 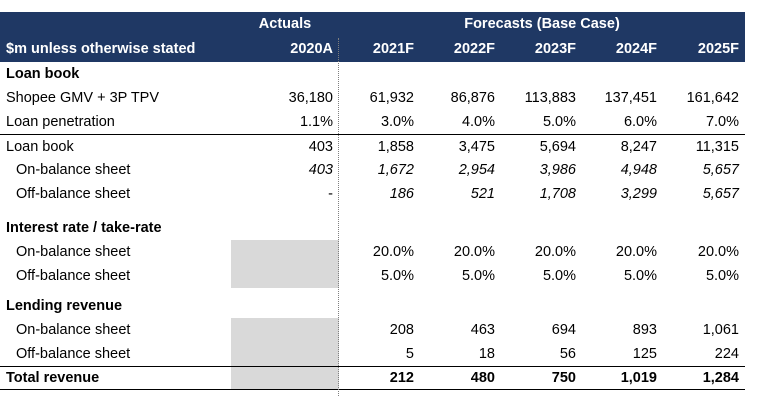 What do you see at coordinates (84, 228) in the screenshot?
I see `section-title-interest-rate: Interest rate / take-rate` at bounding box center [84, 228].